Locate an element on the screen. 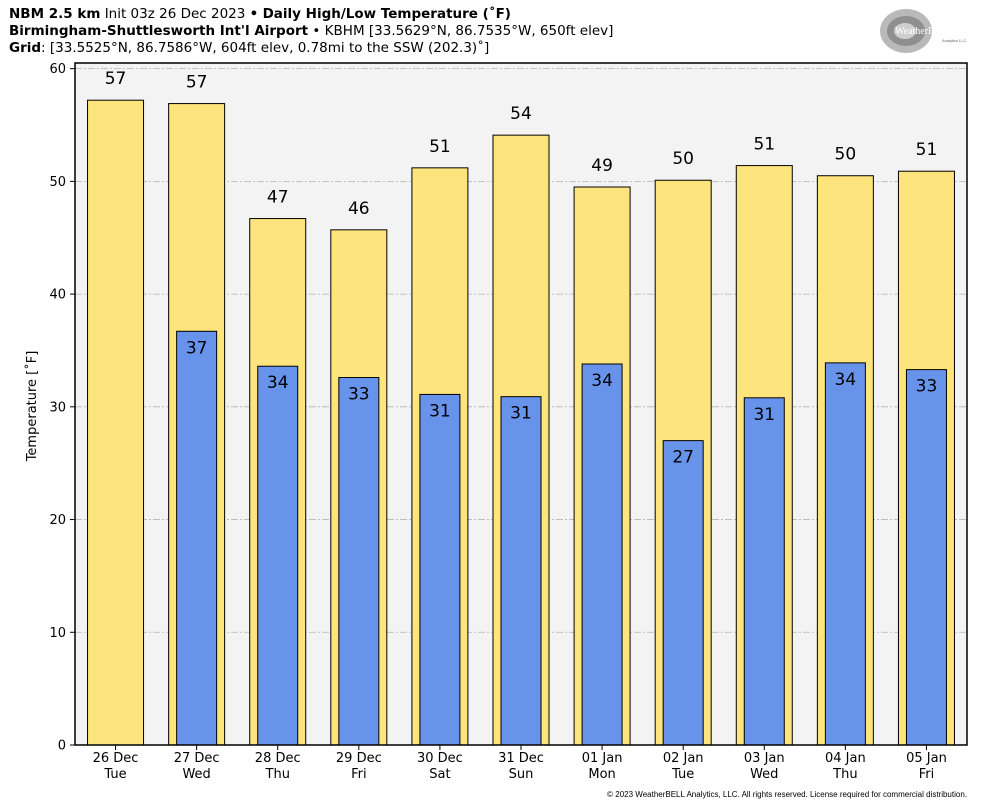 The image size is (984, 808). product-title: Daily High/Low Temperature (˚F) is located at coordinates (386, 14).